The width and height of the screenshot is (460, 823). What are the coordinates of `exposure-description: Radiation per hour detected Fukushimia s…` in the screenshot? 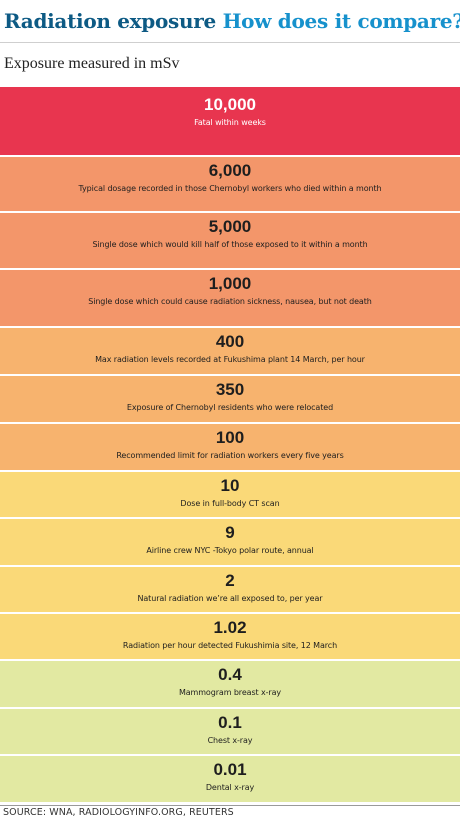 It's located at (230, 645).